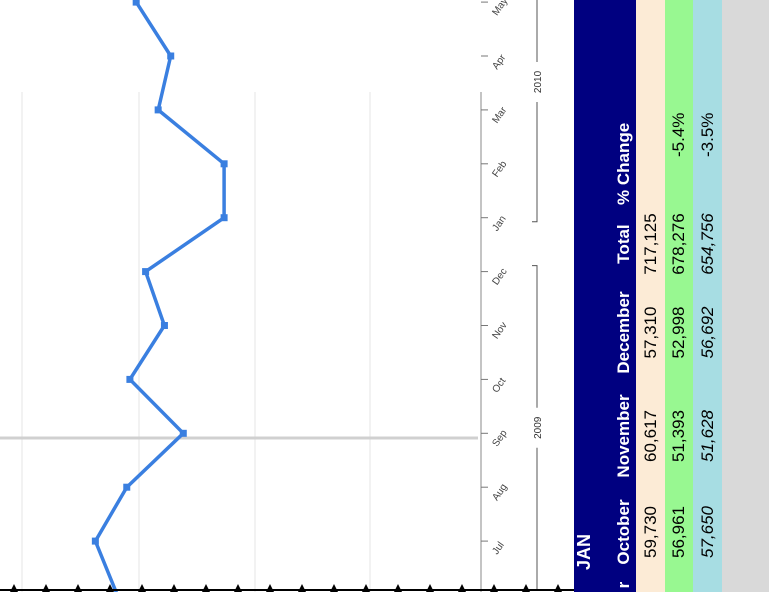  What do you see at coordinates (499, 438) in the screenshot?
I see `x-tick-label: Sep` at bounding box center [499, 438].